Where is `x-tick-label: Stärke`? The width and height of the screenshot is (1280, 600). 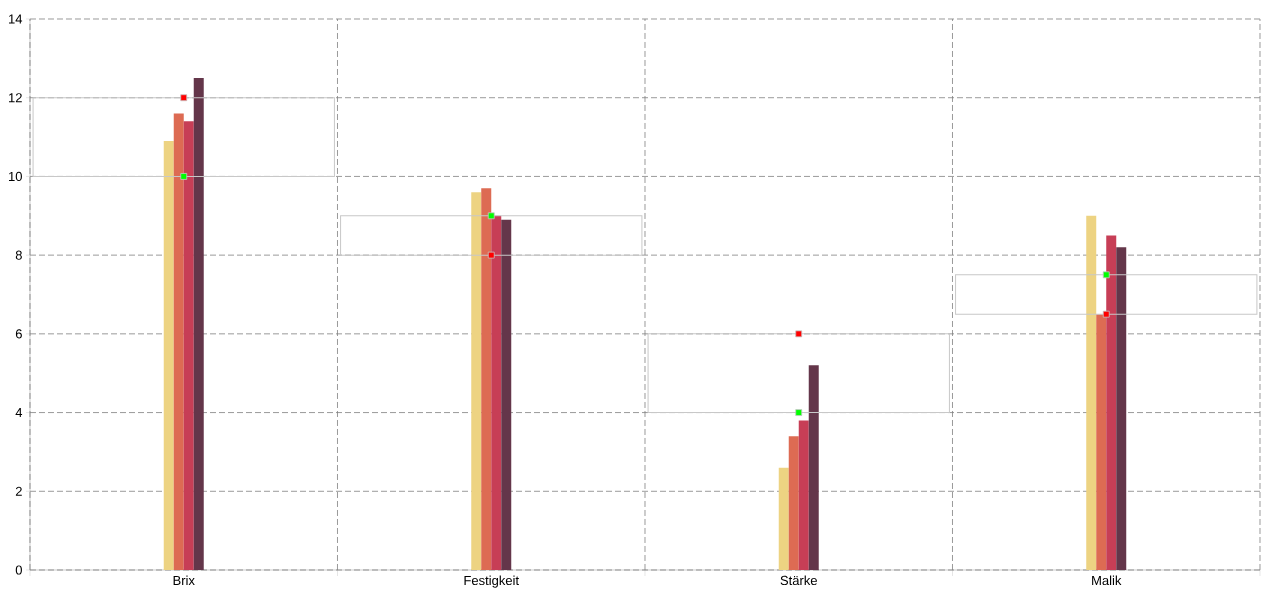 x-tick-label: Stärke is located at coordinates (798, 580).